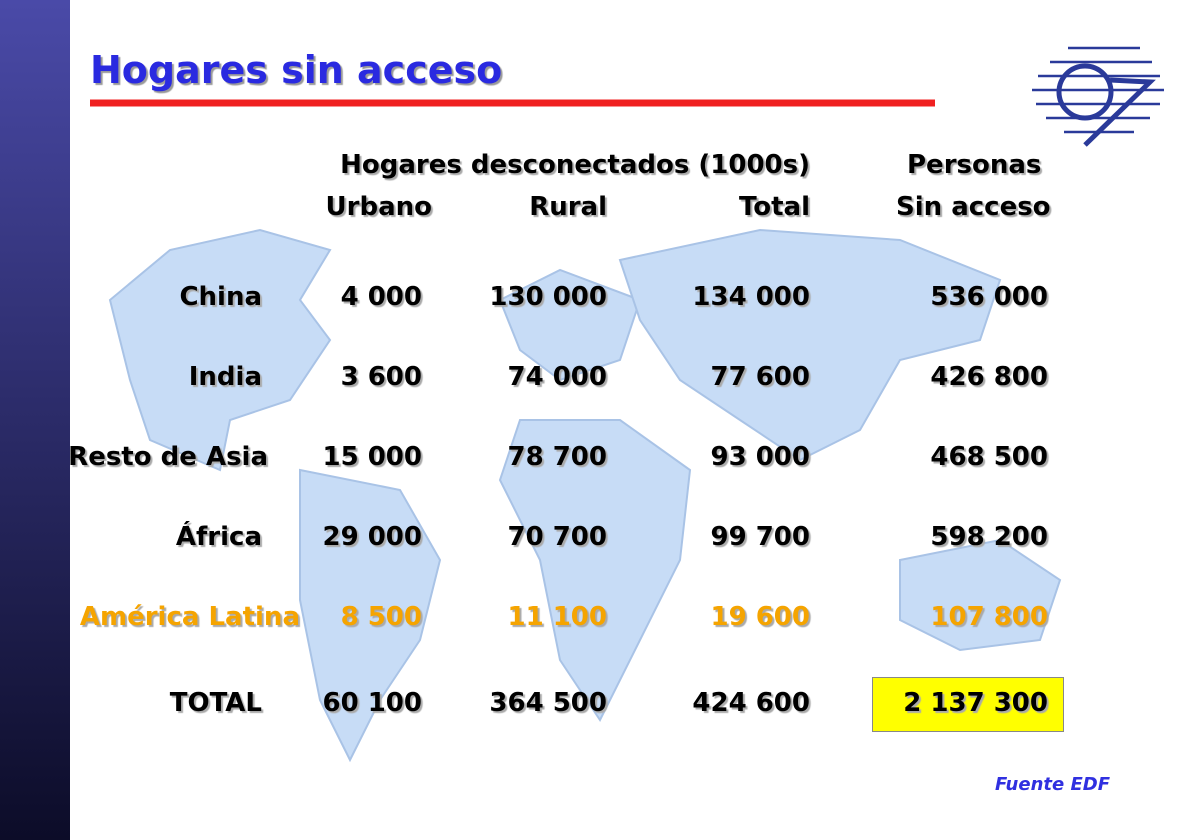 This screenshot has height=840, width=1188. I want to click on total-highlight, so click(968, 704).